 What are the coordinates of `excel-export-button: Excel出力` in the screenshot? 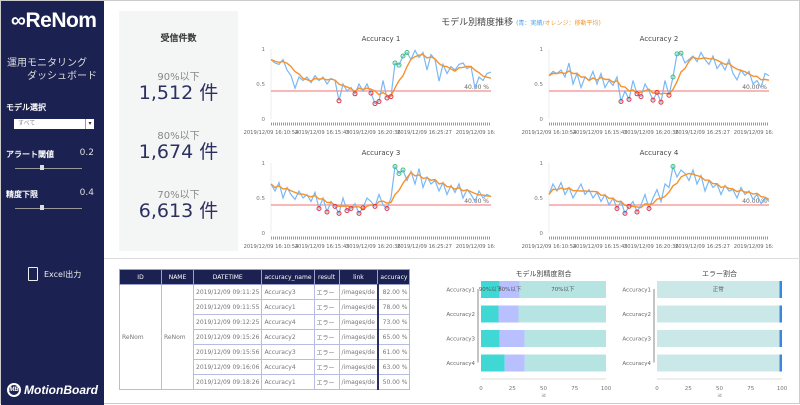 It's located at (54, 274).